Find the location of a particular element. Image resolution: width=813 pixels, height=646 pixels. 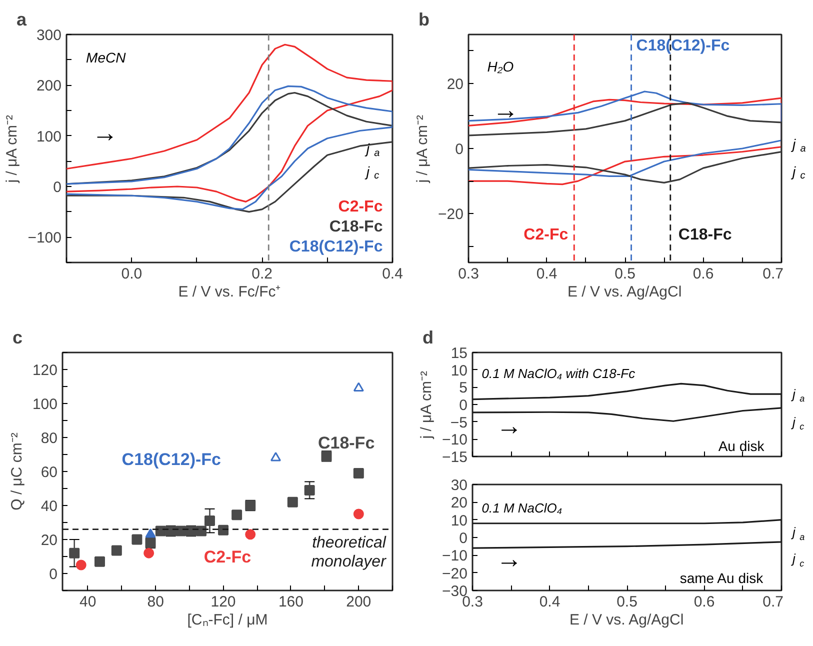

text: C2-Fc is located at coordinates (360, 207).